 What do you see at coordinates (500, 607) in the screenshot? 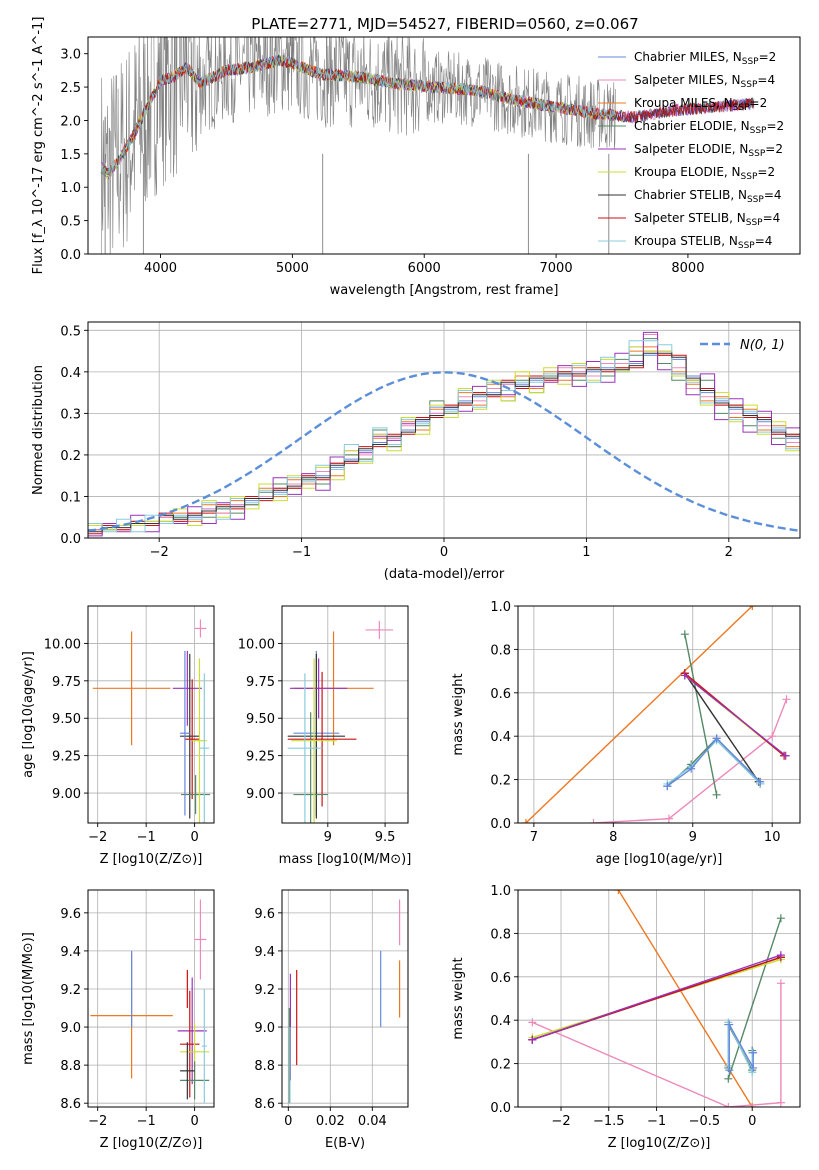
I see `y-tick-label: 1.0` at bounding box center [500, 607].